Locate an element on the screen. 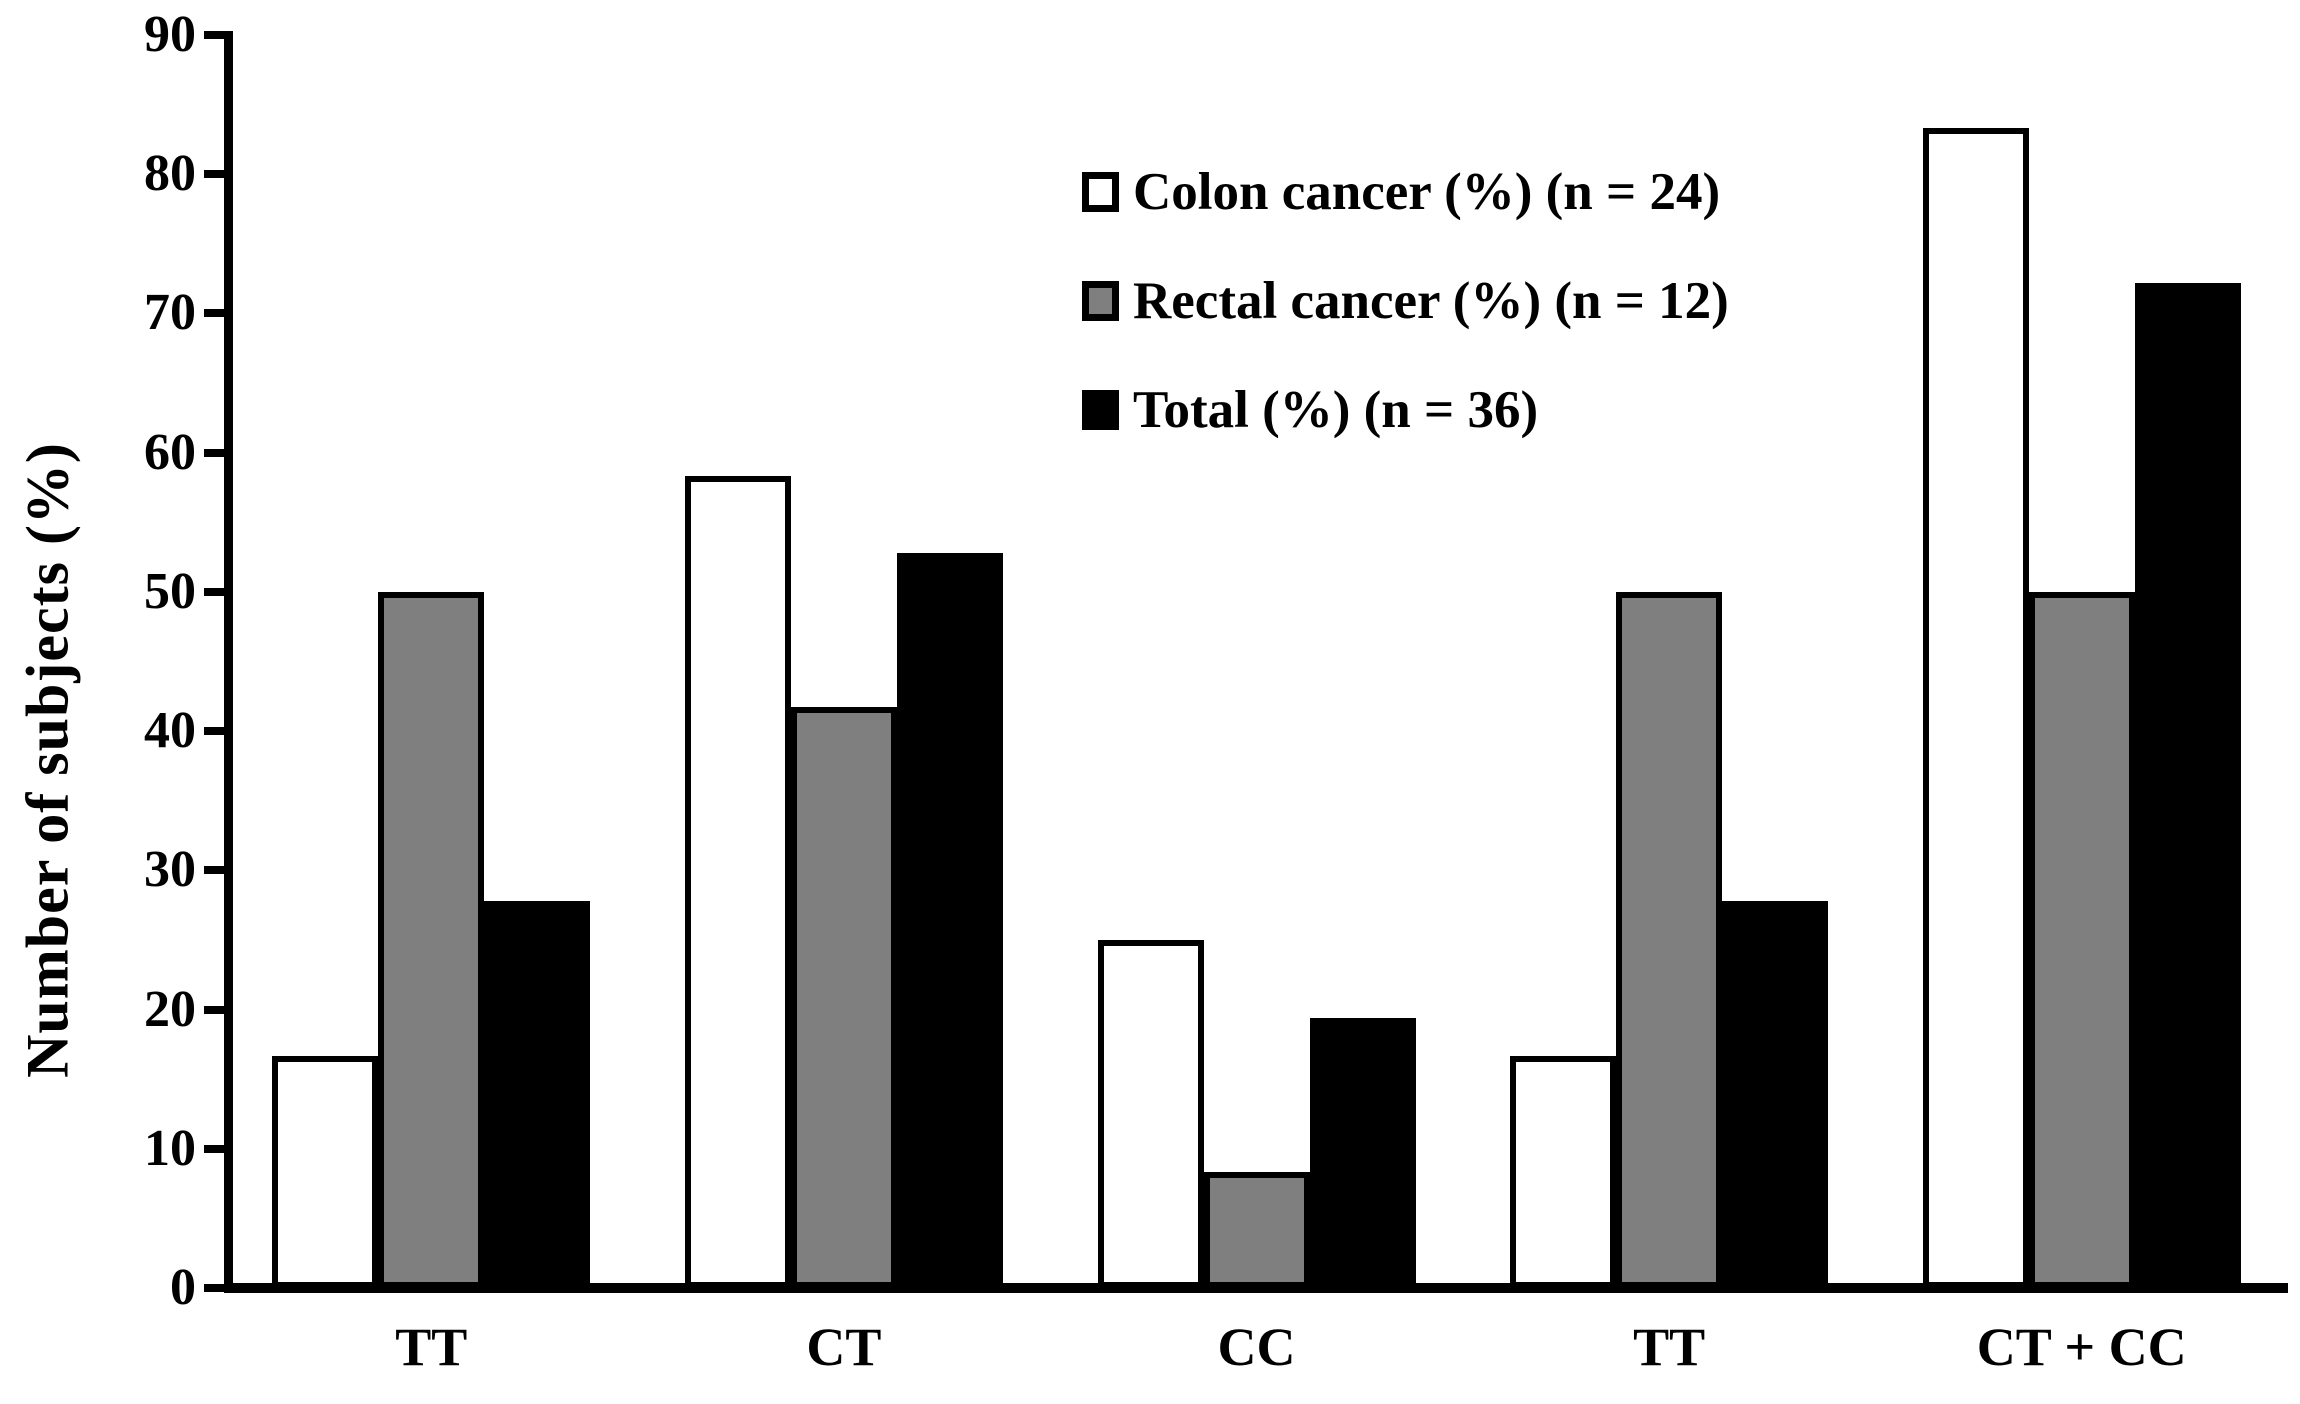 Image resolution: width=2300 pixels, height=1404 pixels. y-tick-label-70: 70 is located at coordinates (170, 313).